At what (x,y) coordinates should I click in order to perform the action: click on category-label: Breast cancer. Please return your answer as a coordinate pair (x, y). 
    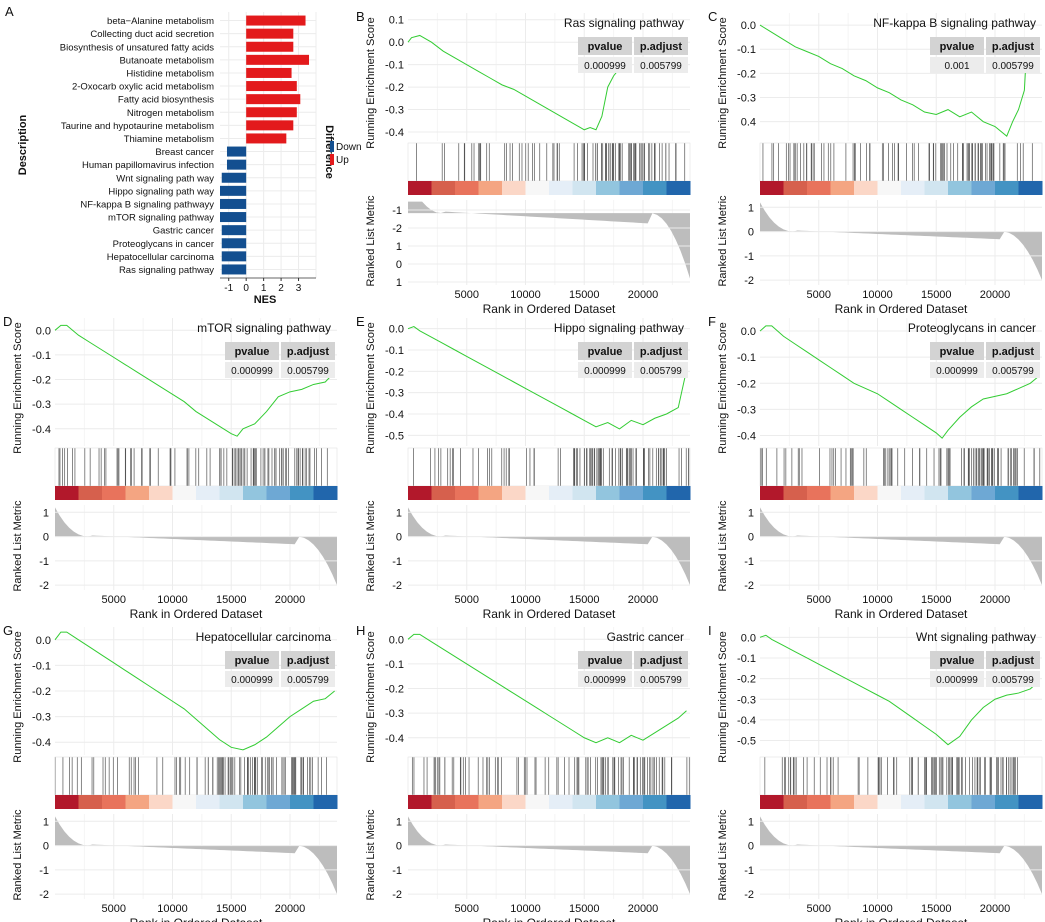
    Looking at the image, I should click on (184, 152).